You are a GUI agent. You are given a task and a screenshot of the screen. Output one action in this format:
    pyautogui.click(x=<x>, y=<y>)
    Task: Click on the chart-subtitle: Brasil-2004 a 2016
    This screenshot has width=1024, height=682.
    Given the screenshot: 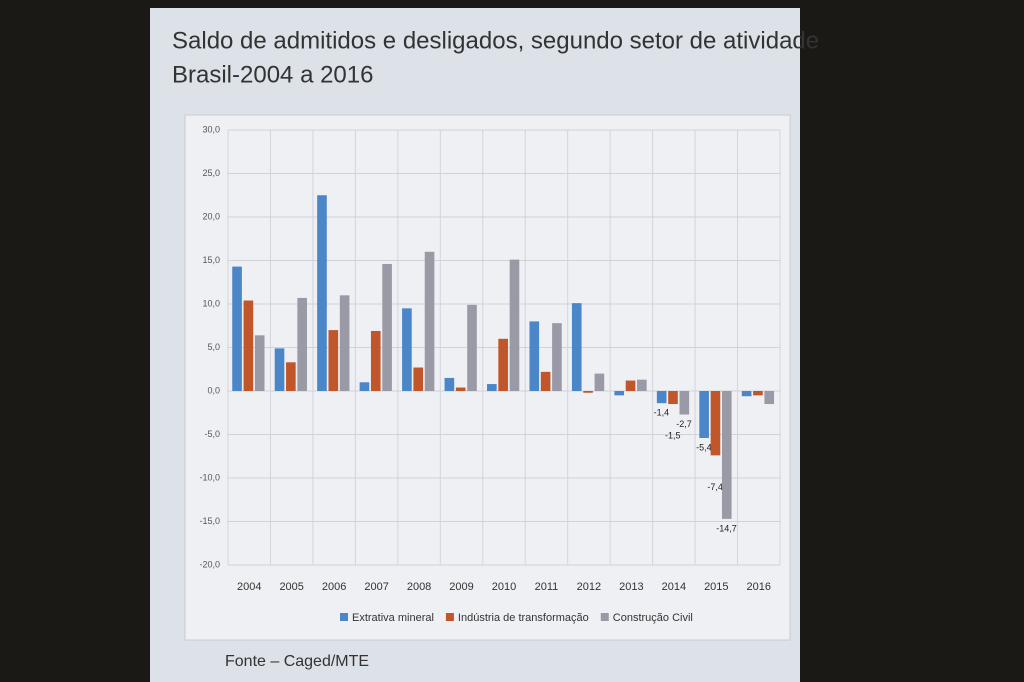 What is the action you would take?
    pyautogui.click(x=272, y=74)
    